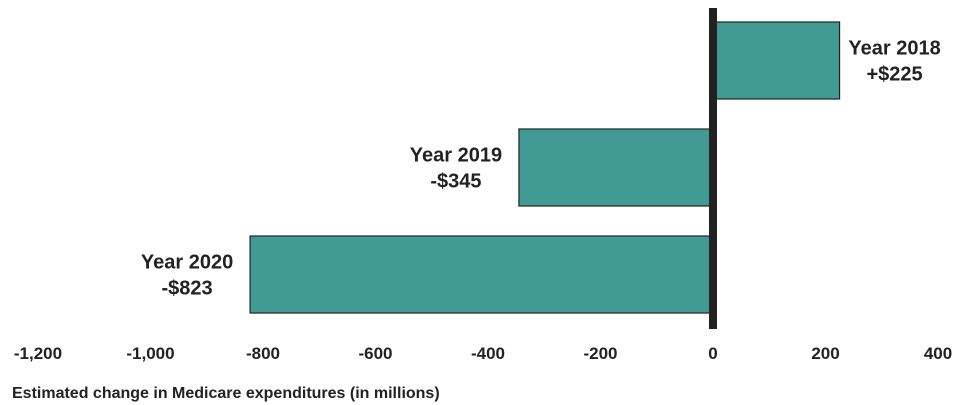  I want to click on x-tick-label: -200, so click(600, 353).